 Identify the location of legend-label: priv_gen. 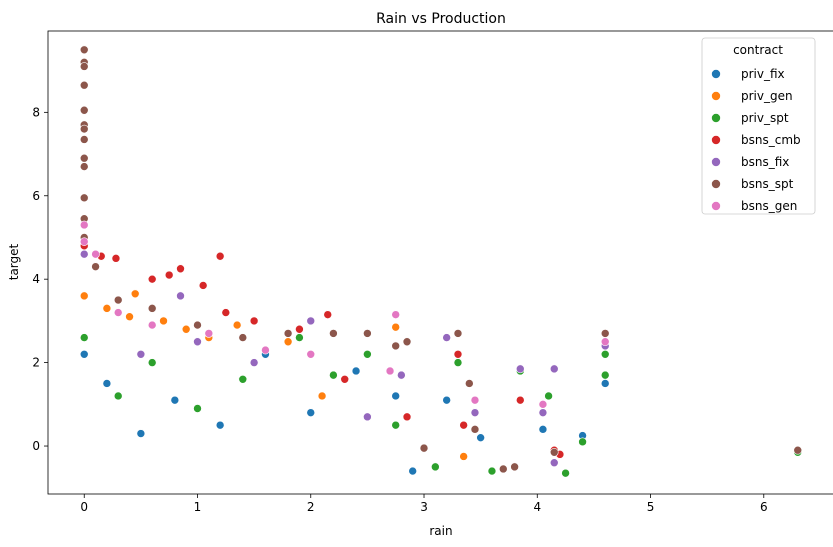
(767, 96).